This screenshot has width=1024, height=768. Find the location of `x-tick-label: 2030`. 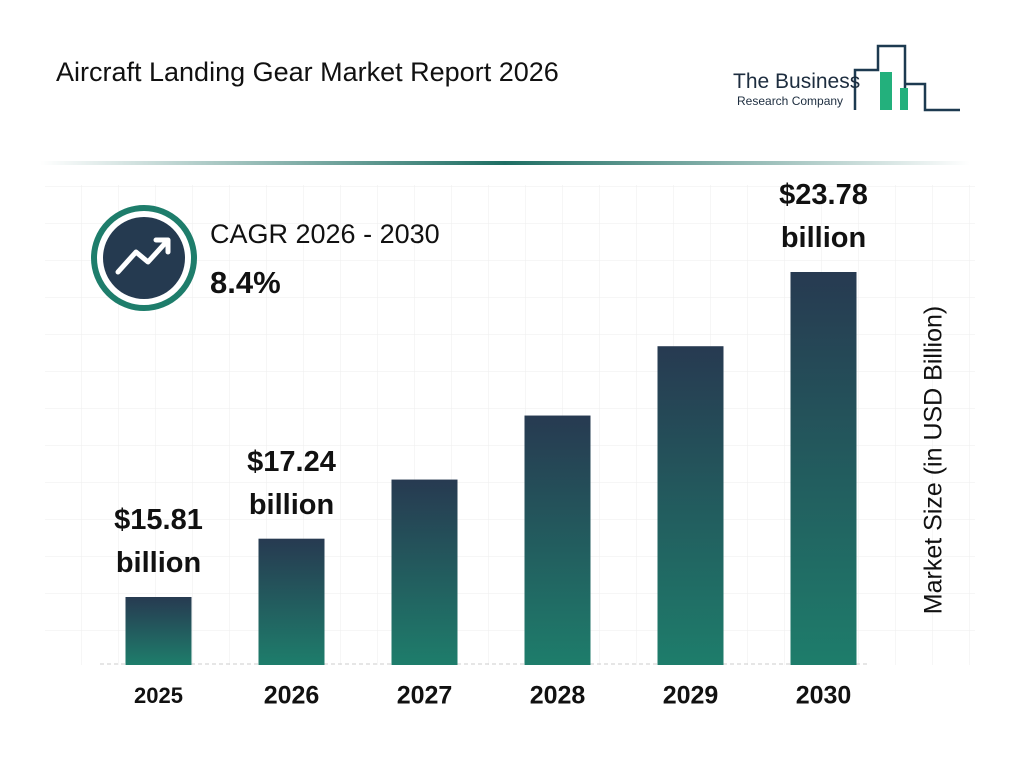

x-tick-label: 2030 is located at coordinates (824, 696).